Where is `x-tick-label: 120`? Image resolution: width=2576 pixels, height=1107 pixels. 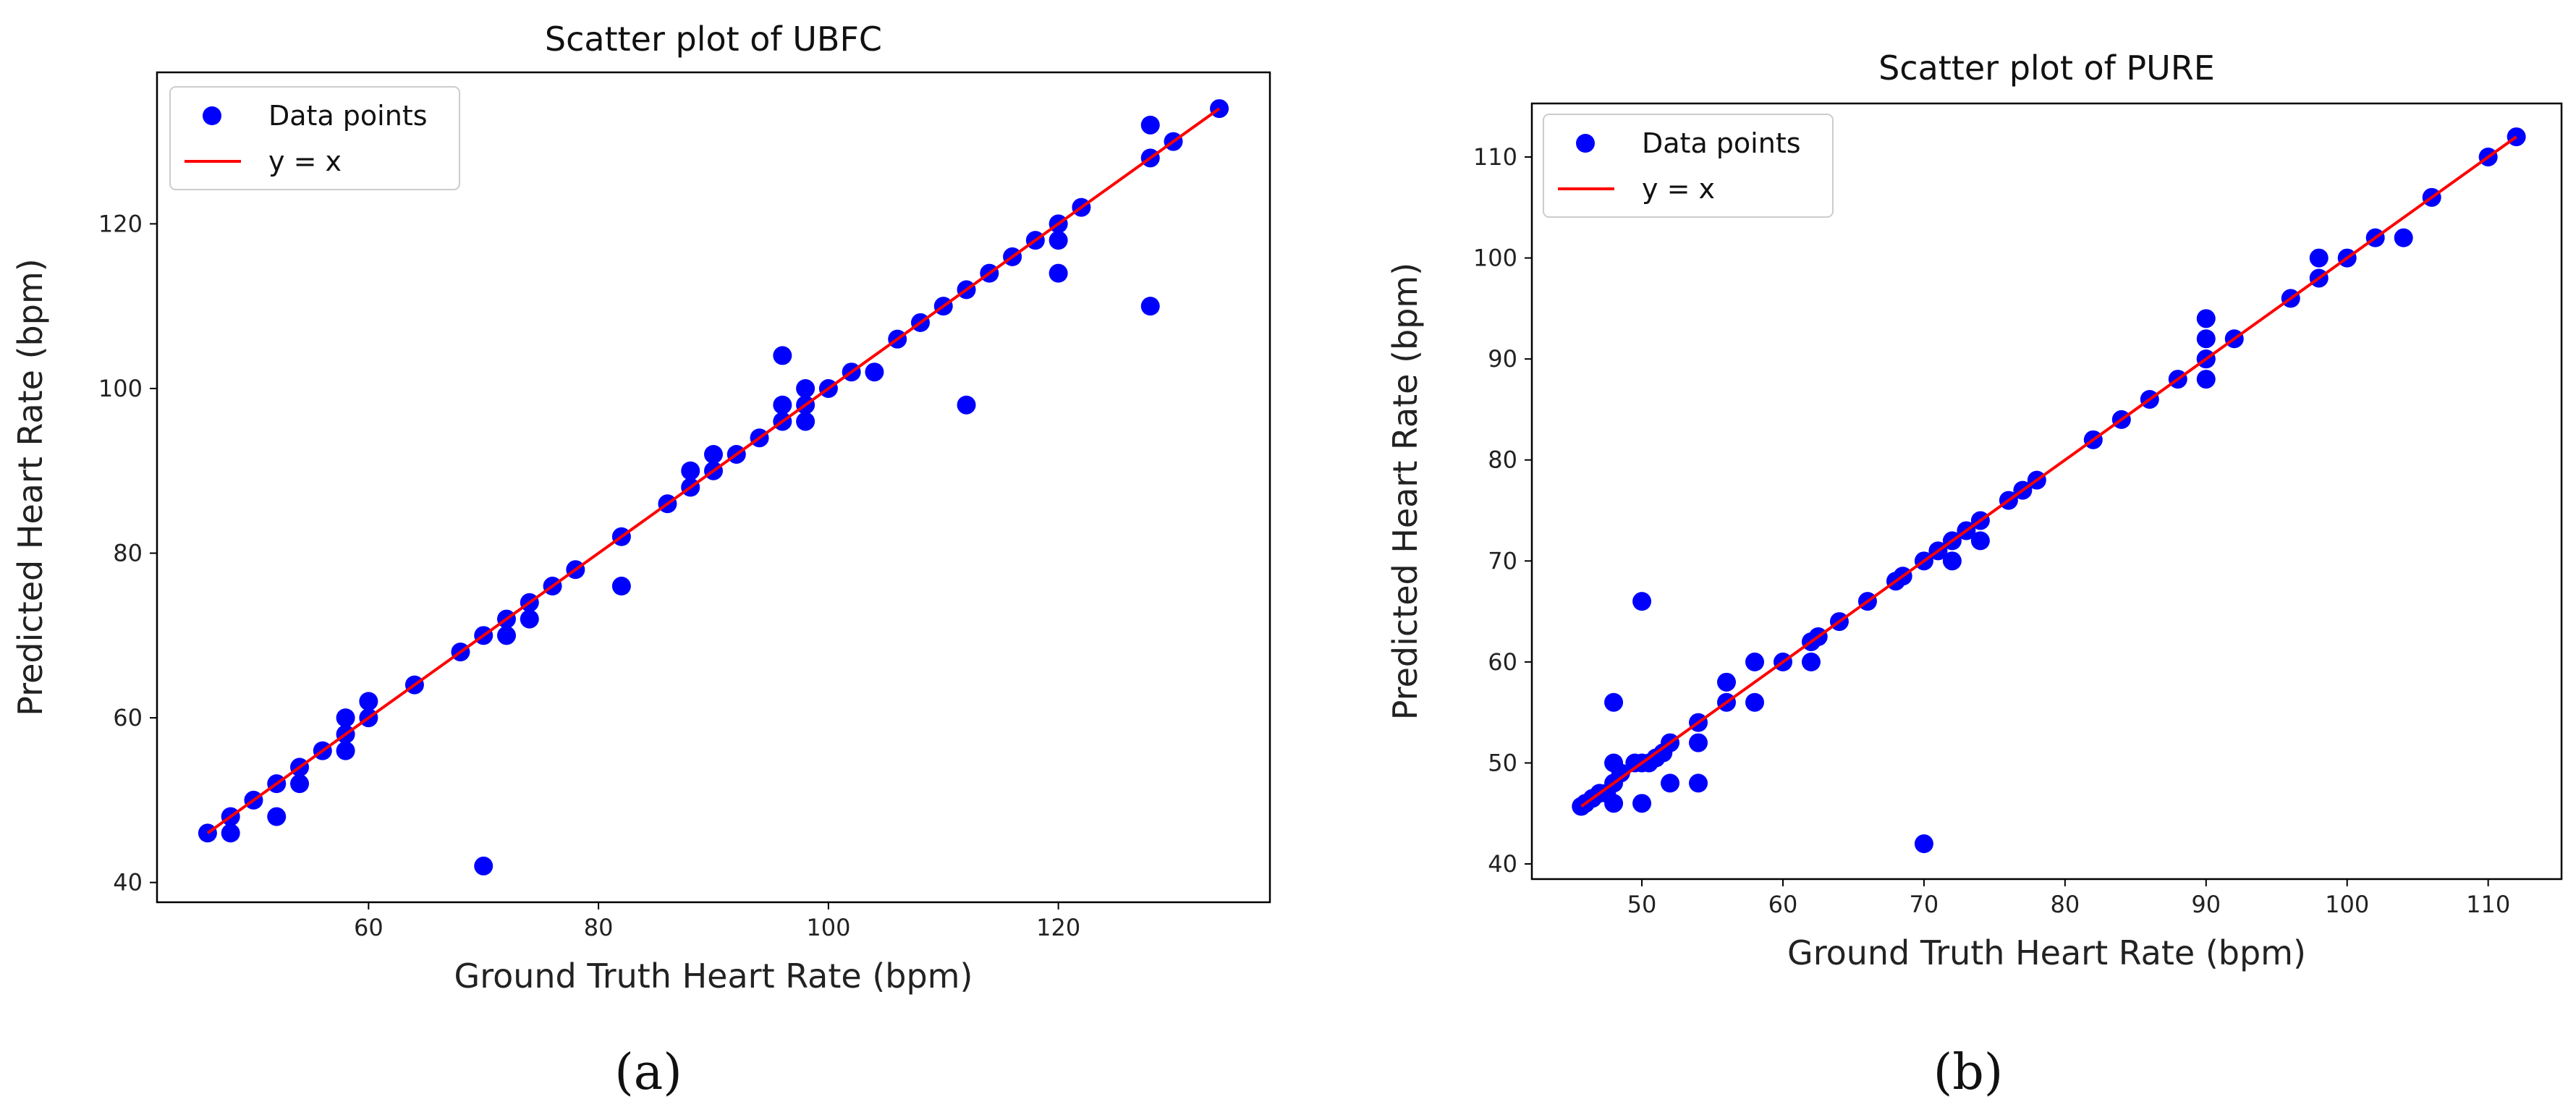 x-tick-label: 120 is located at coordinates (1058, 927).